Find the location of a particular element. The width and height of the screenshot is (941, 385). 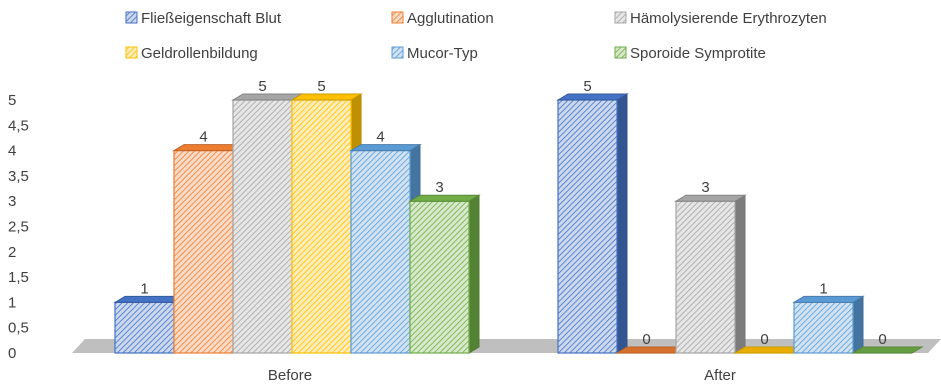

y-tick-label: 1,5 is located at coordinates (18, 277).